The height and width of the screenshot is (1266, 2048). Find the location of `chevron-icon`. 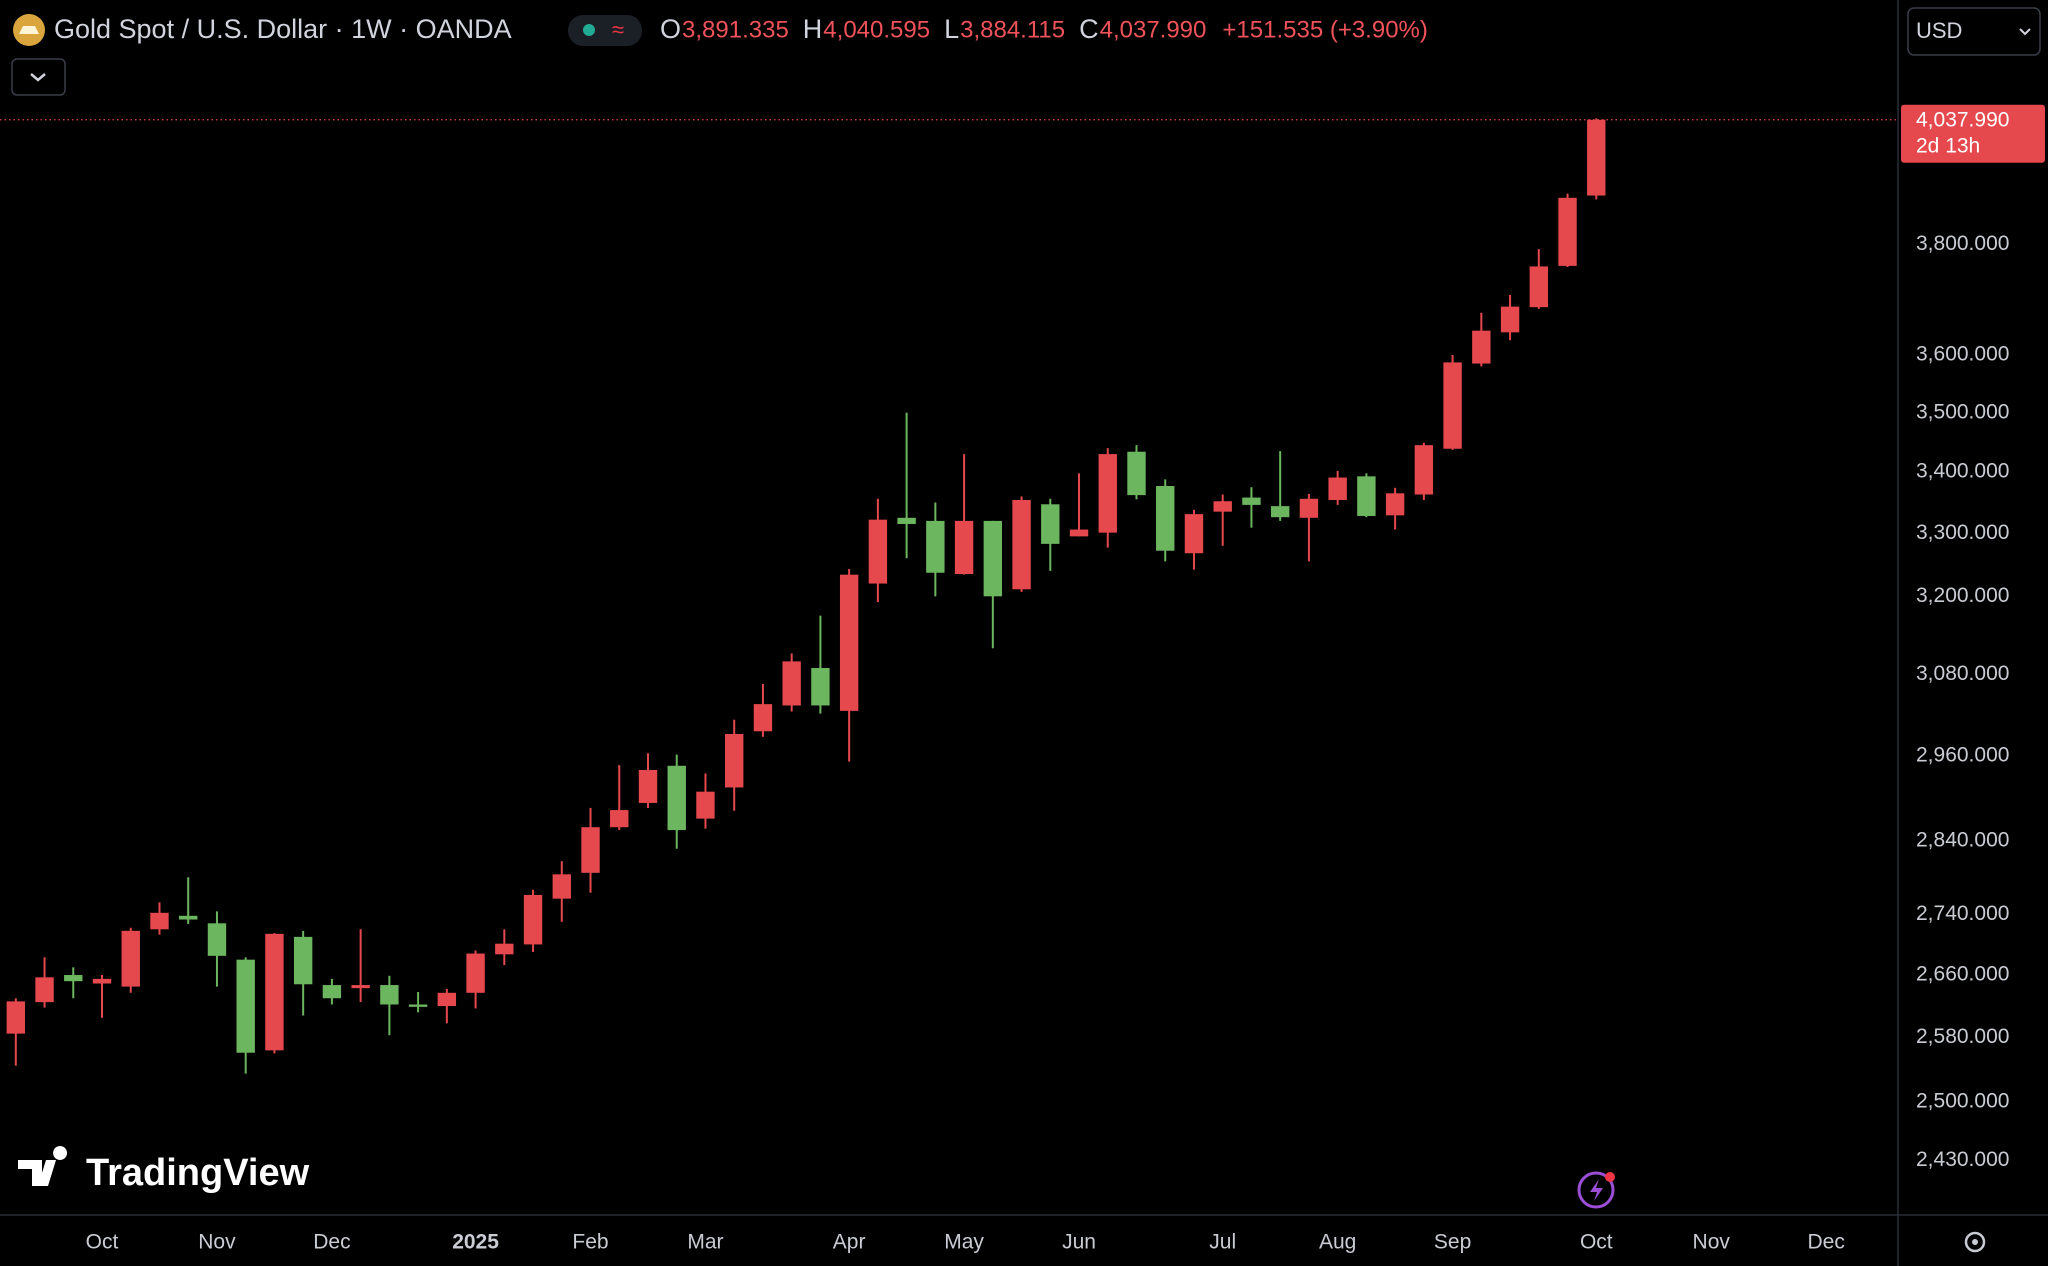

chevron-icon is located at coordinates (38, 77).